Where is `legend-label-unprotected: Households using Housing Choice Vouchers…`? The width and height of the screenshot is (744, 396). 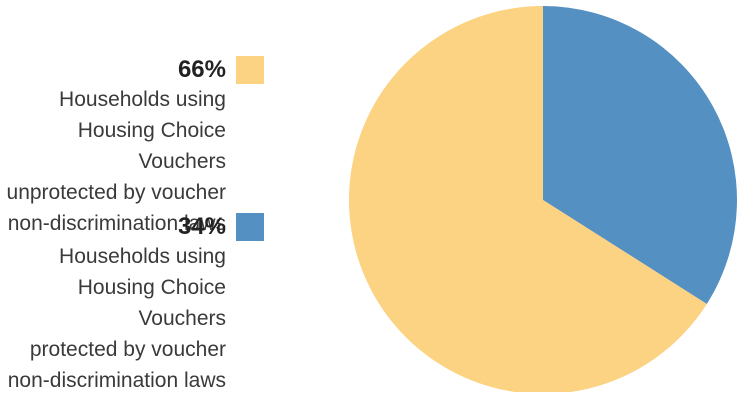 legend-label-unprotected: Households using Housing Choice Vouchers… is located at coordinates (116, 161).